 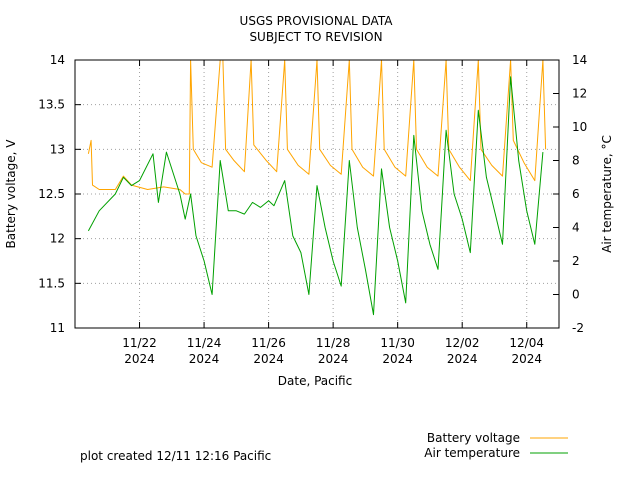 I want to click on x-axis-label: Date, Pacific, so click(x=315, y=381).